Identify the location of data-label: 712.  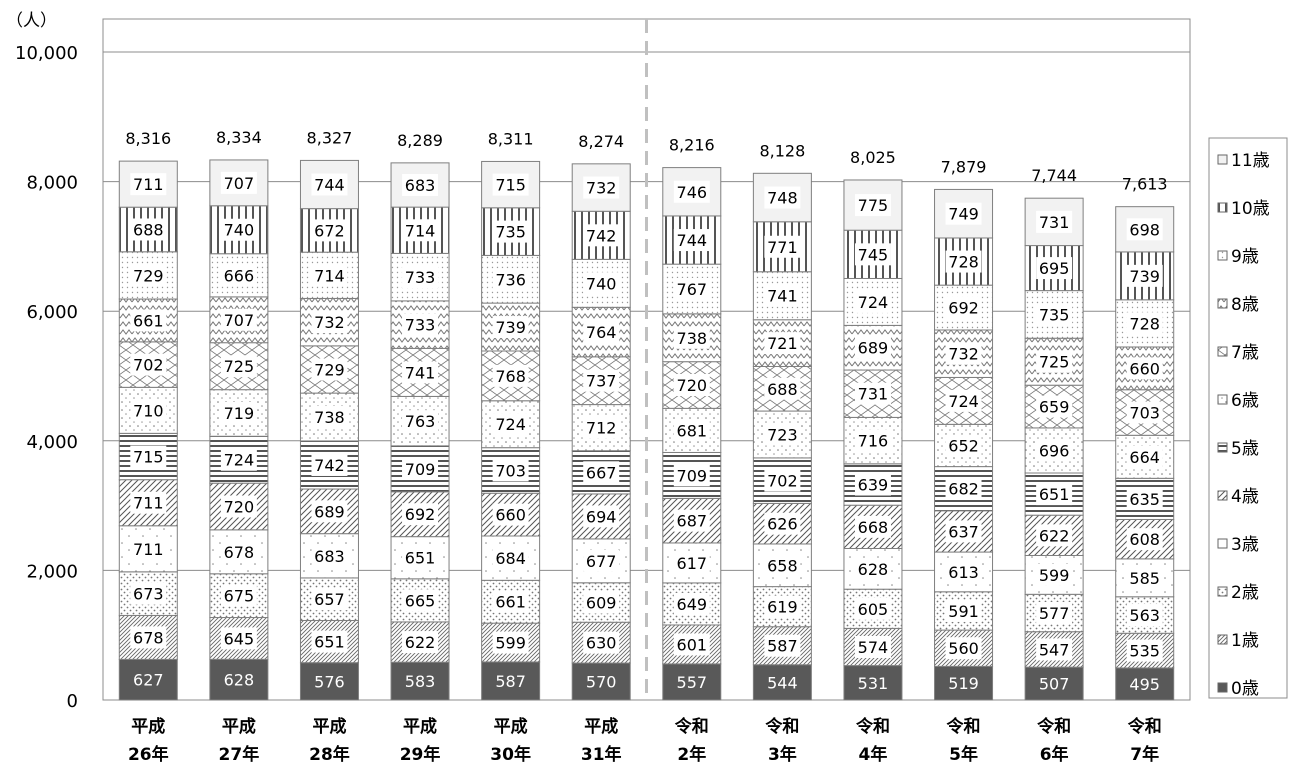
(601, 428).